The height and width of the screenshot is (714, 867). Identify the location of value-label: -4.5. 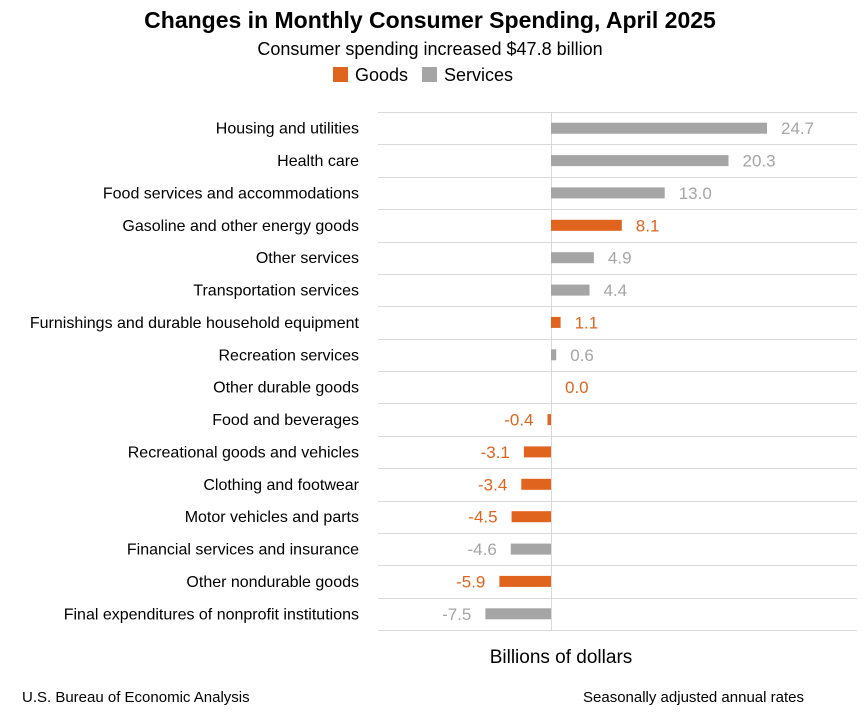
(482, 517).